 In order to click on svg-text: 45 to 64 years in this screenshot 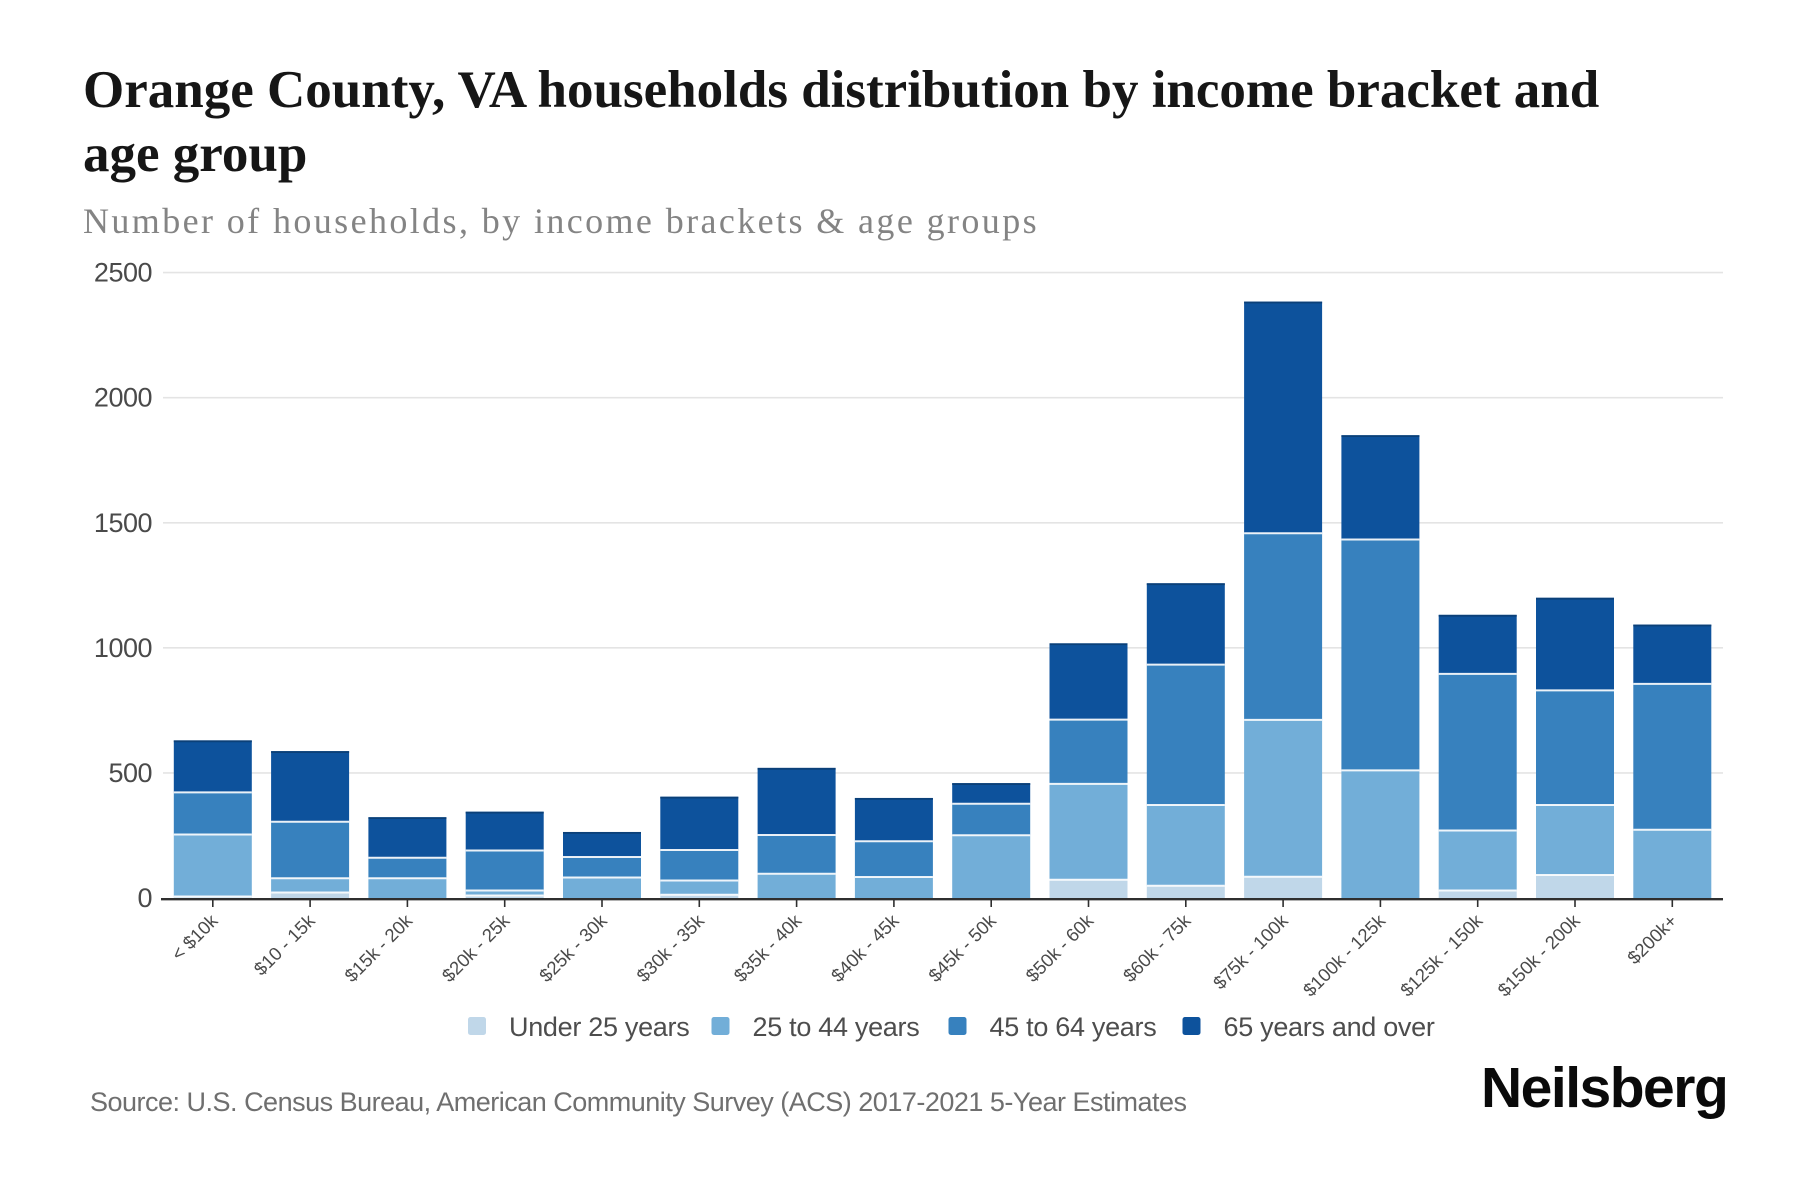, I will do `click(1073, 1027)`.